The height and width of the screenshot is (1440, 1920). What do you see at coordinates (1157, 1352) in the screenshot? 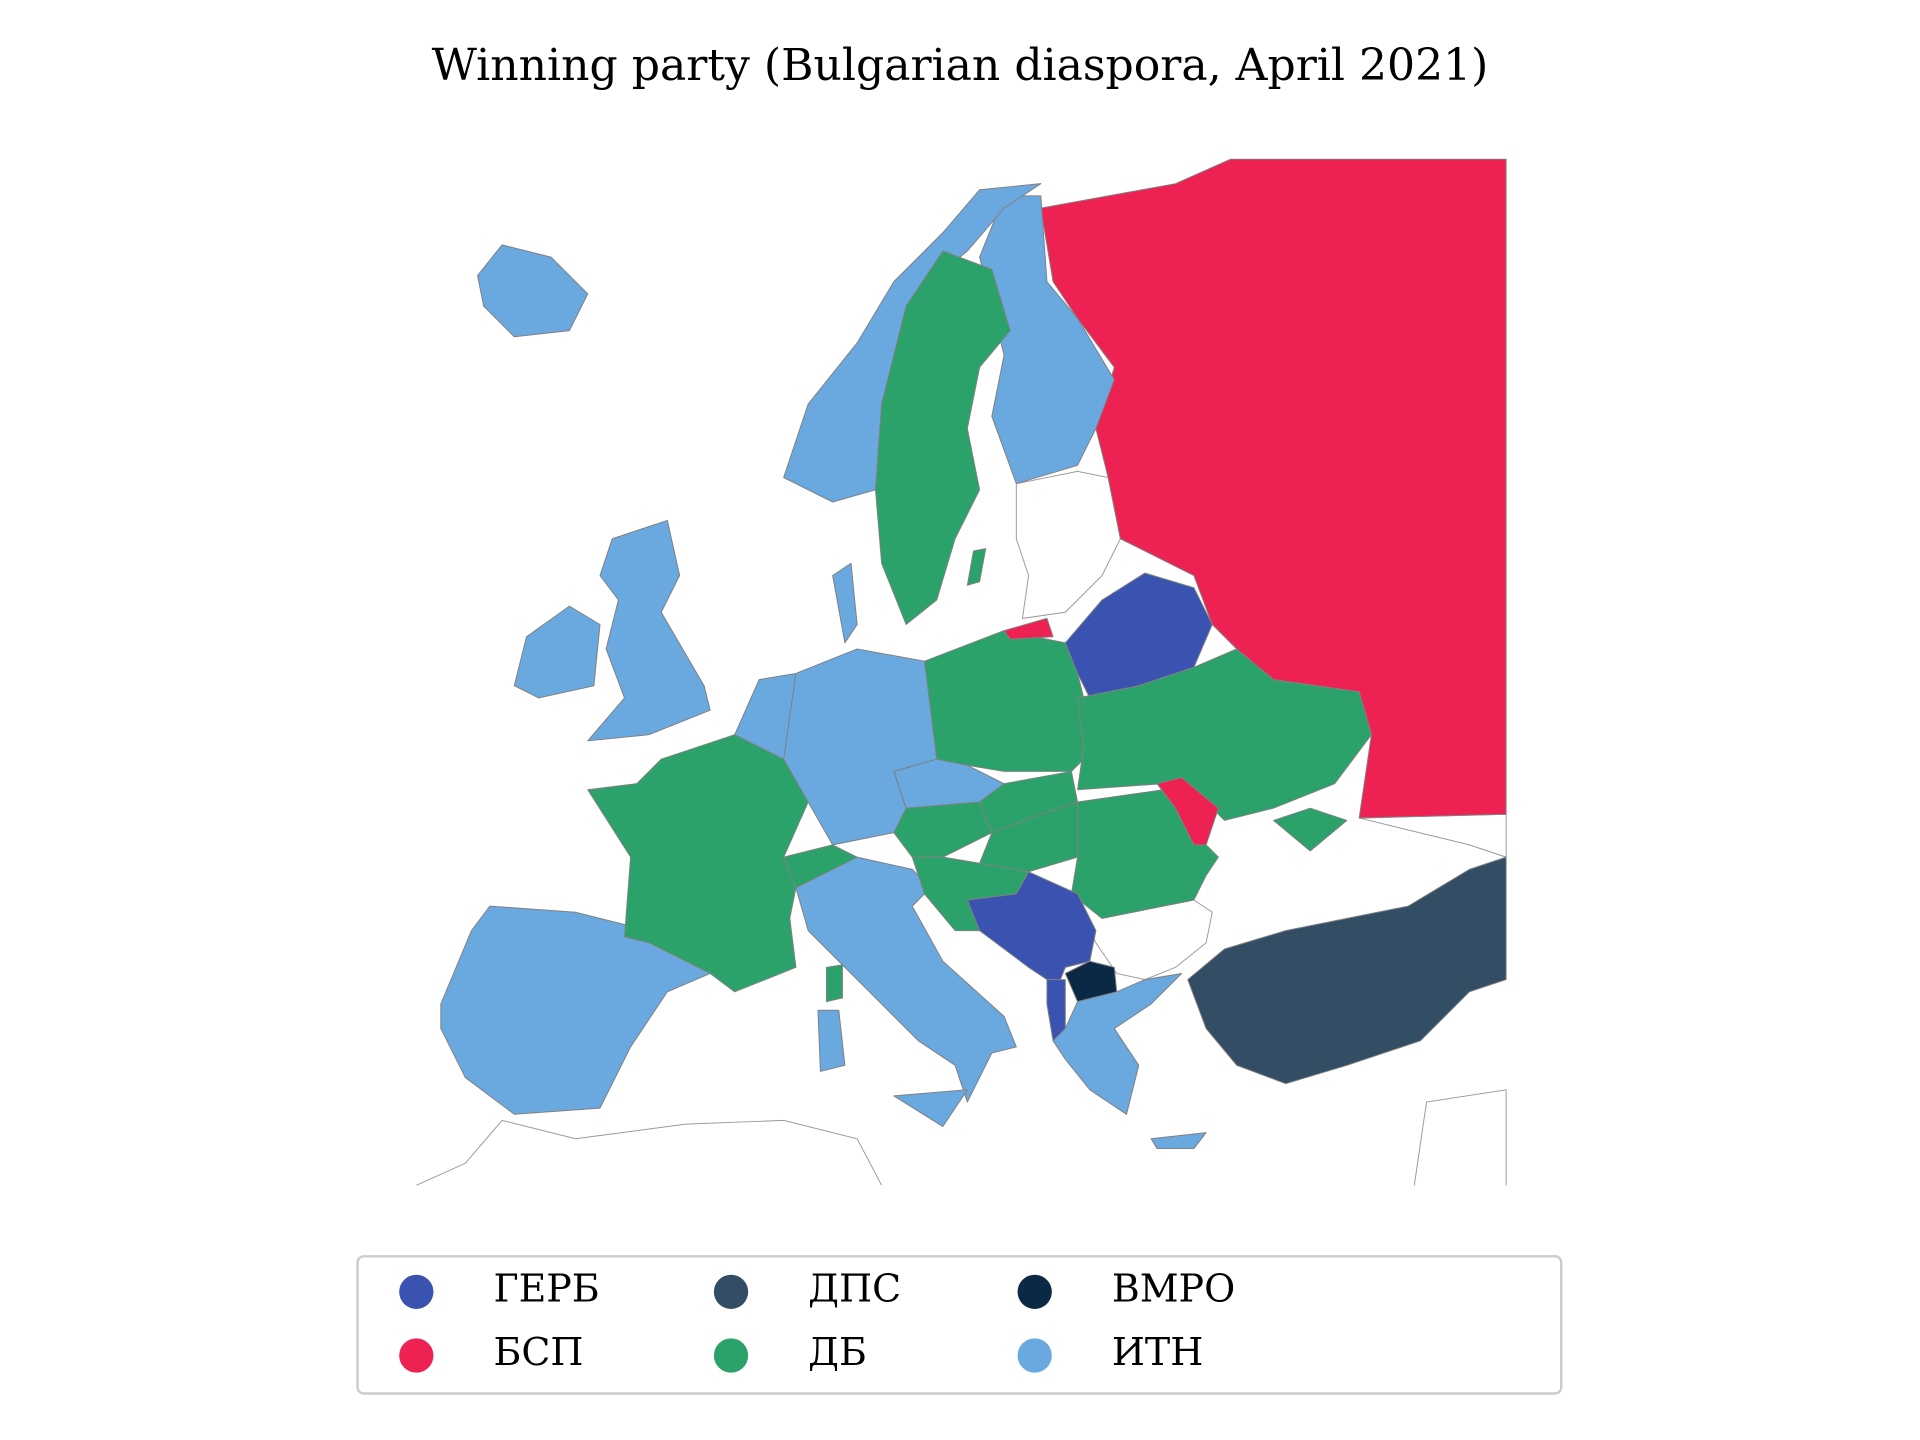
I see `legend-label: ИТН` at bounding box center [1157, 1352].